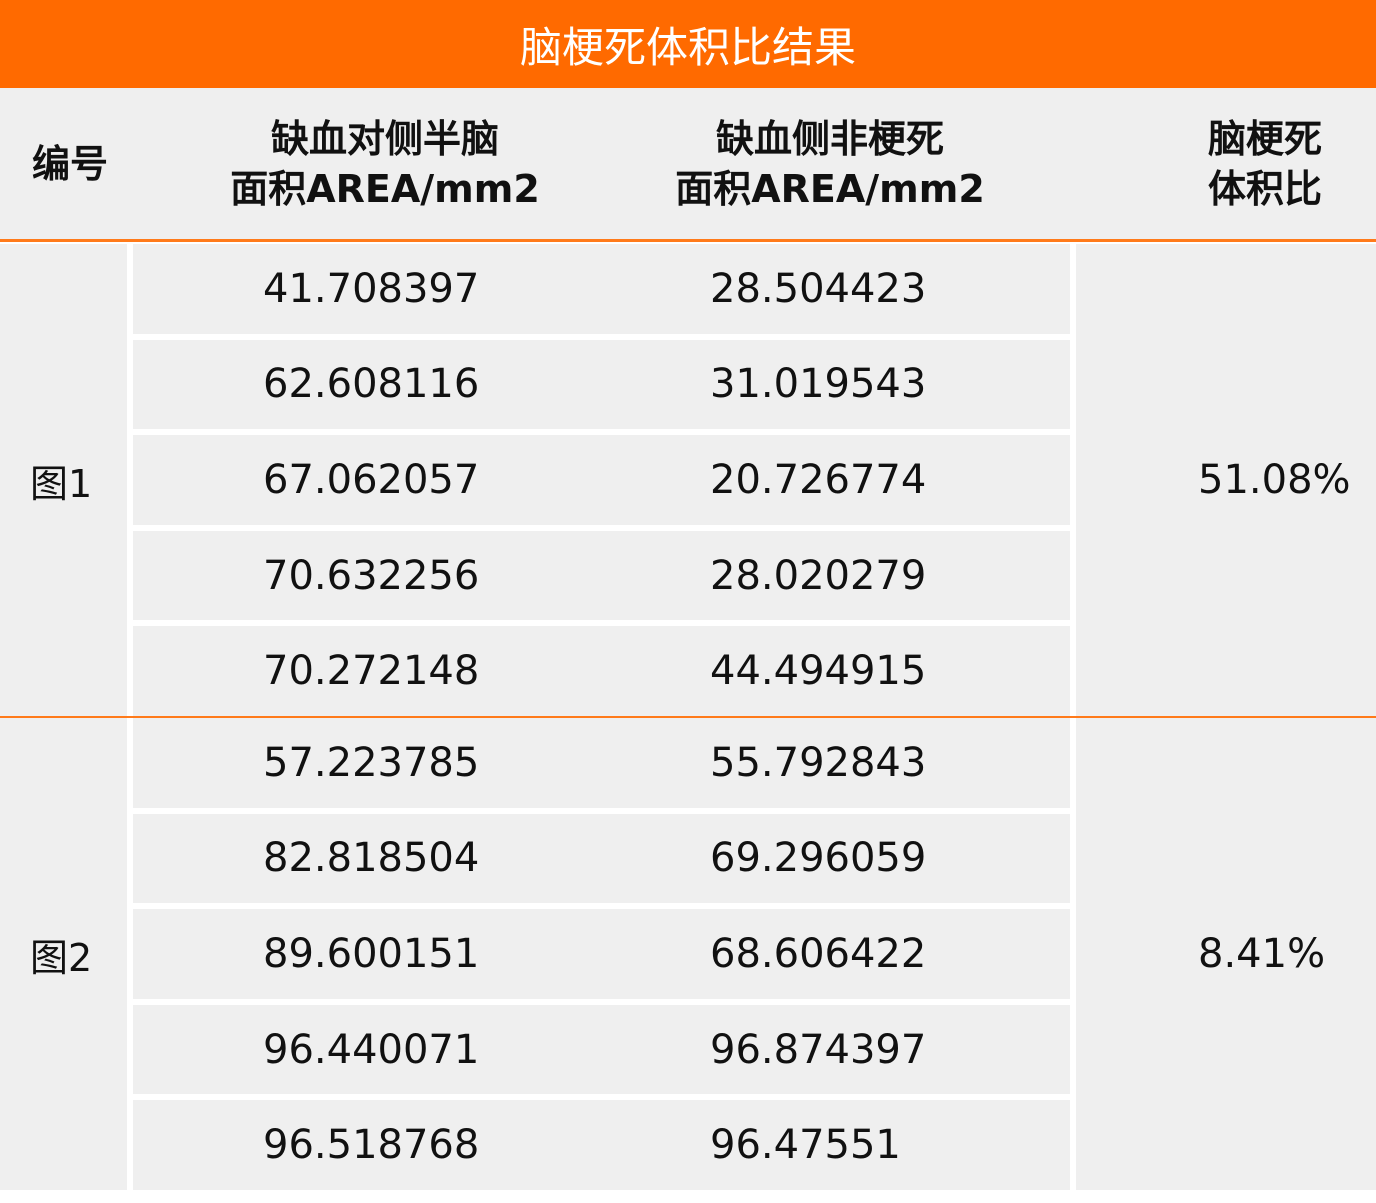 The width and height of the screenshot is (1376, 1203). What do you see at coordinates (371, 1049) in the screenshot?
I see `contralateral-area-cell: 96.440071` at bounding box center [371, 1049].